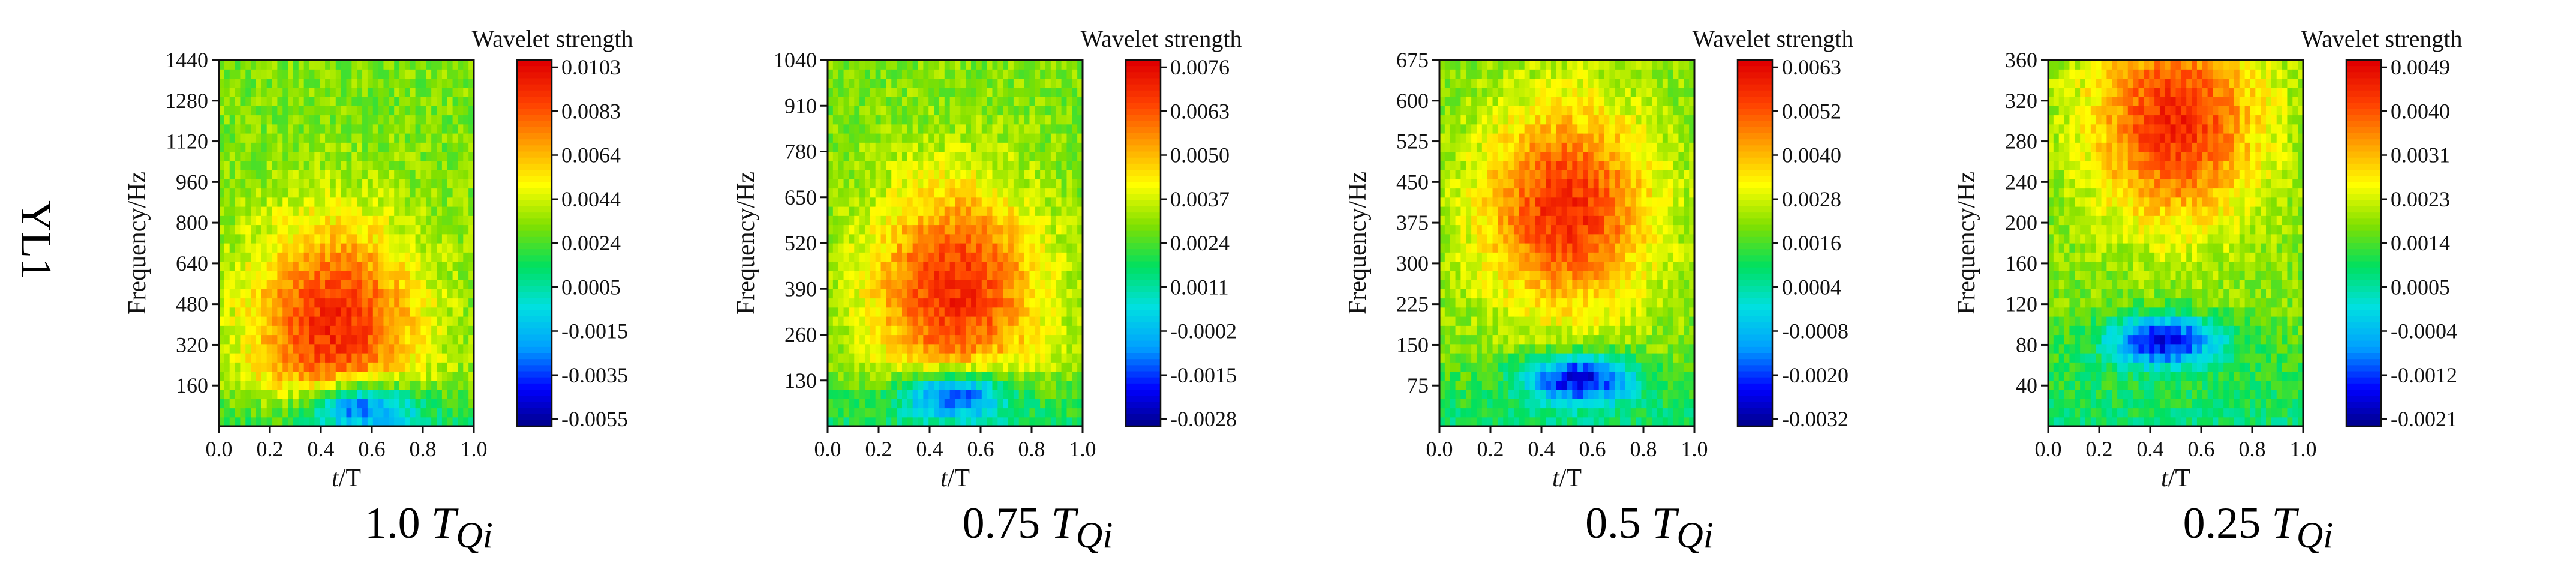 The image size is (2576, 572). What do you see at coordinates (1200, 243) in the screenshot?
I see `colorbar-tick-label: 0.0024` at bounding box center [1200, 243].